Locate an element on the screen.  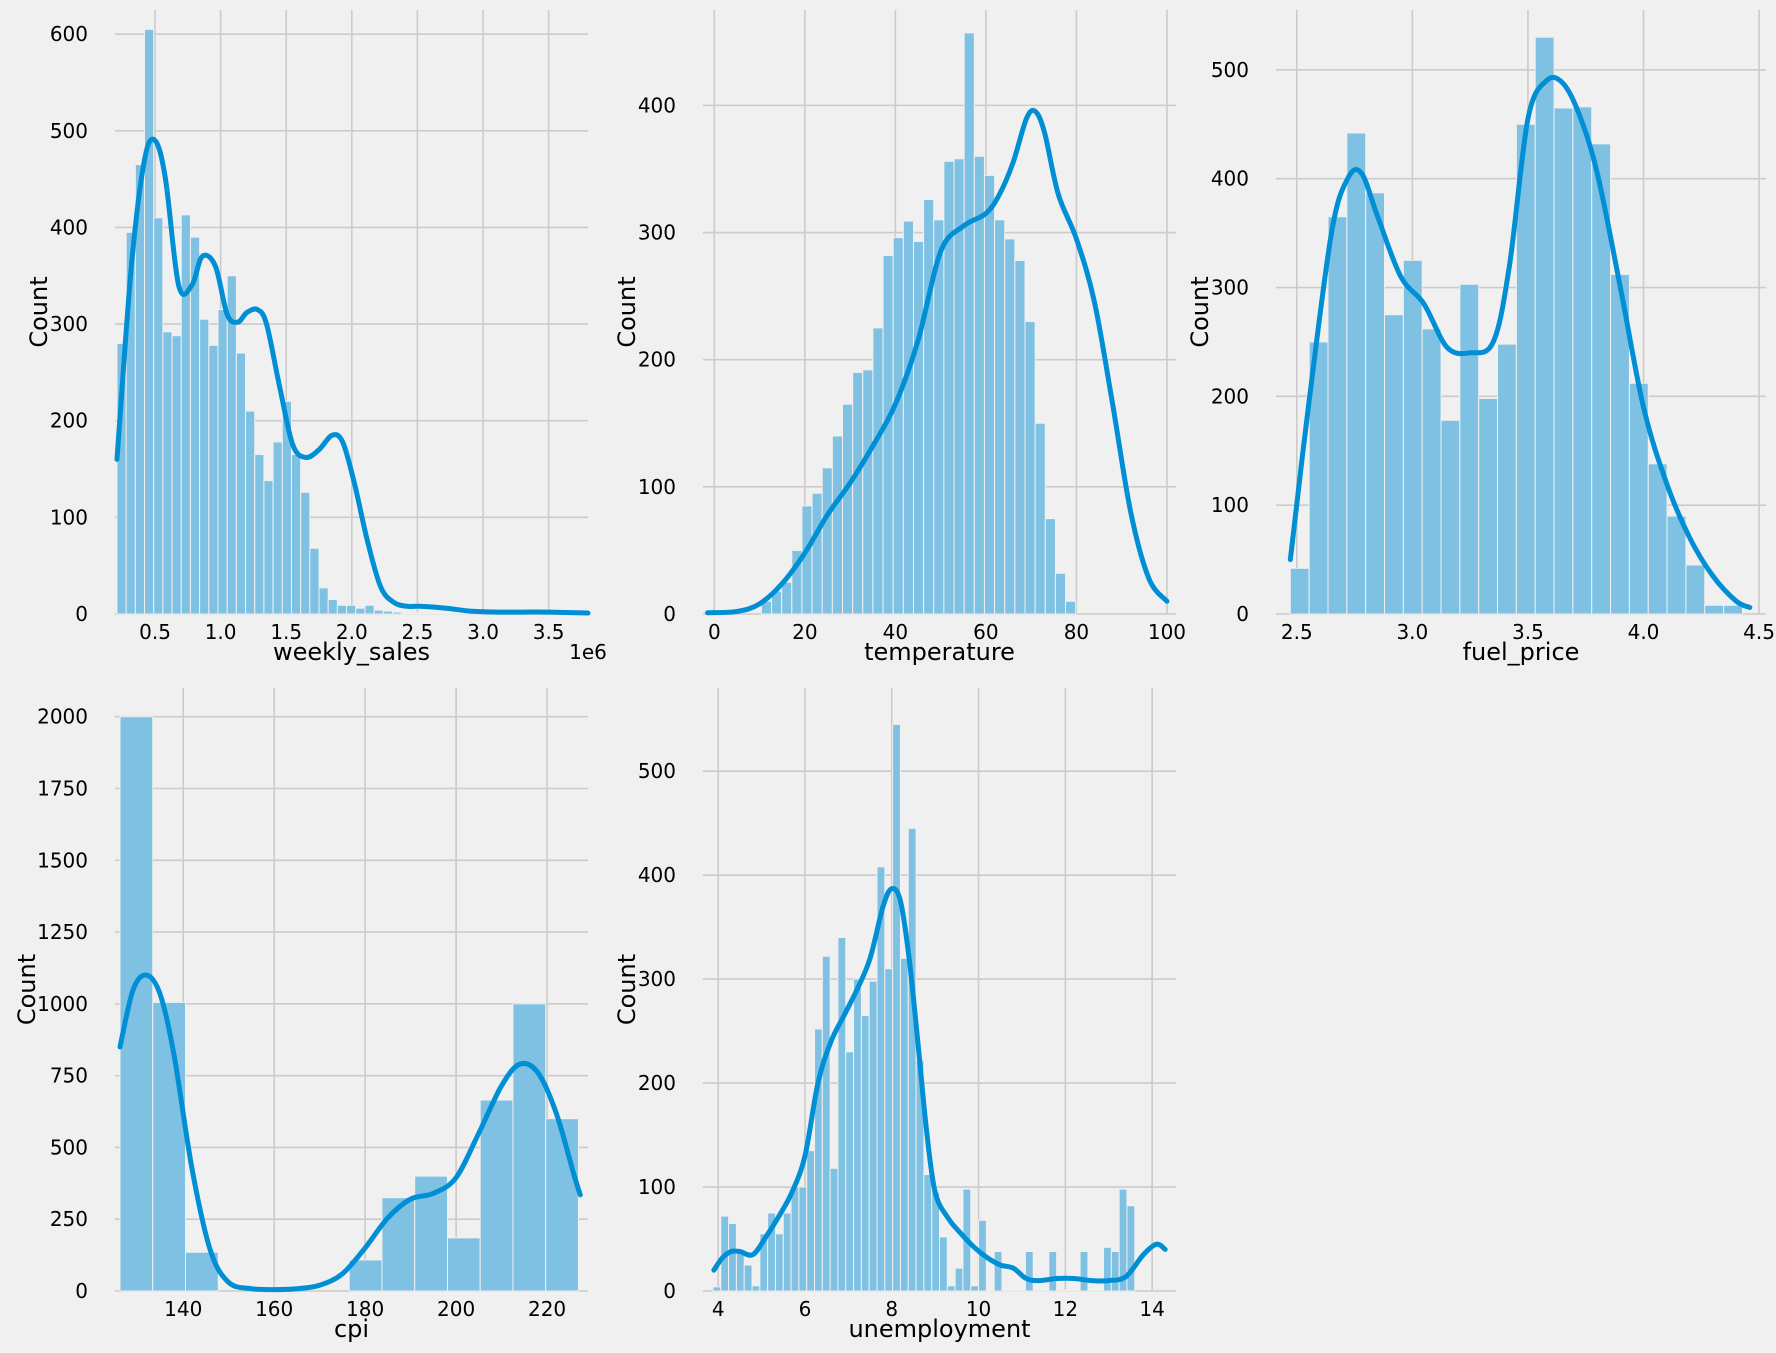
y-tick-label: 500 is located at coordinates (69, 1147).